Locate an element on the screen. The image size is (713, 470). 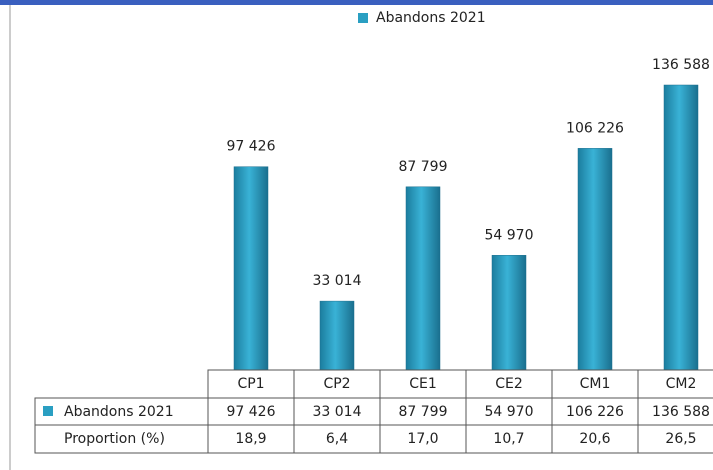
table-value: 54 970 is located at coordinates (509, 412).